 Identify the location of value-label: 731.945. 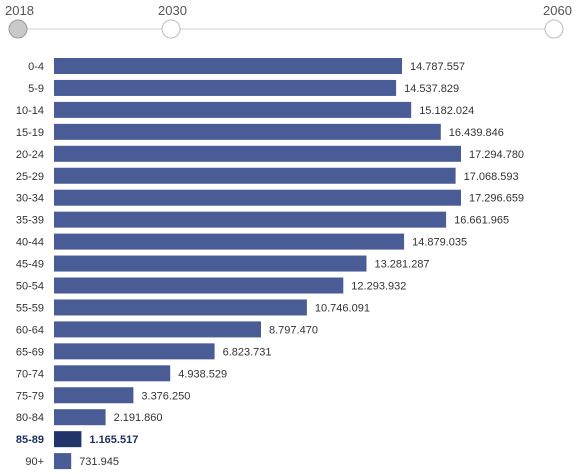
(99, 462).